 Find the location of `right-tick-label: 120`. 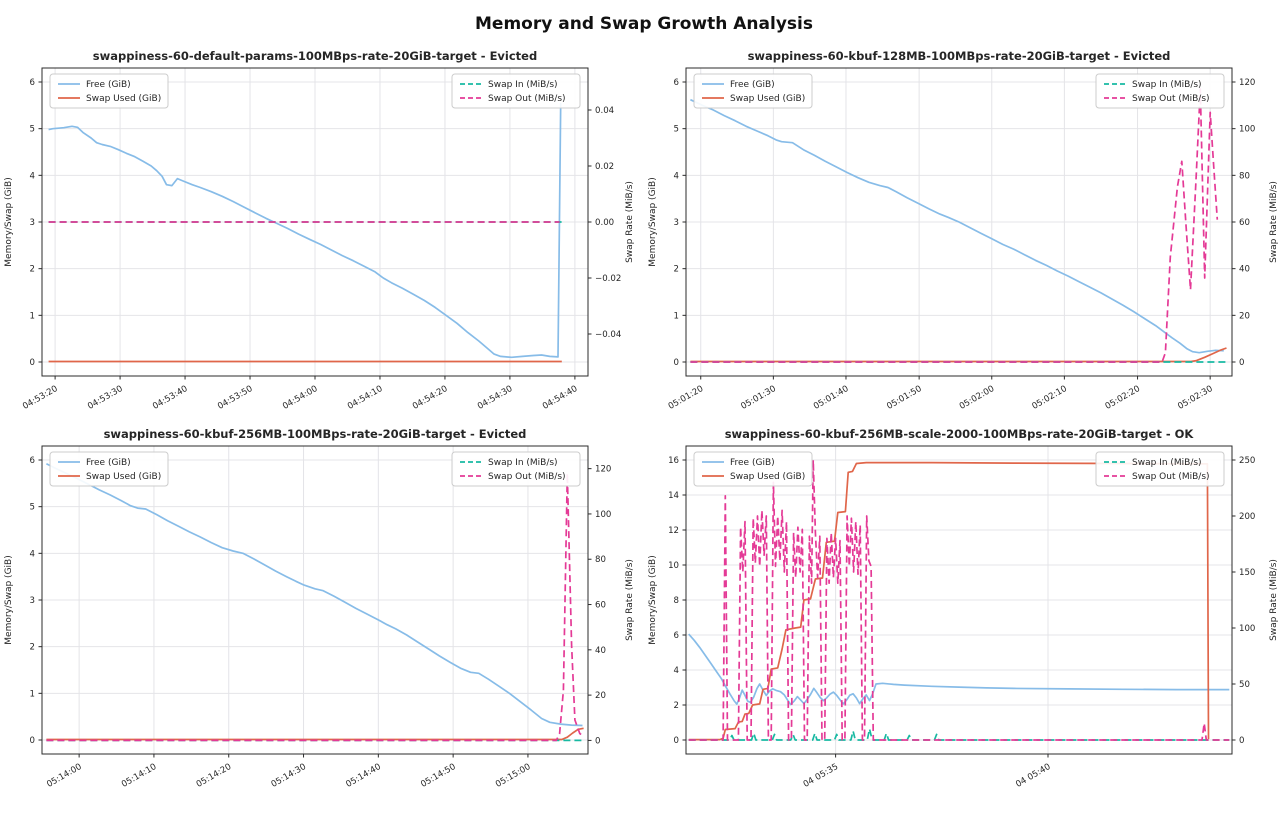

right-tick-label: 120 is located at coordinates (1247, 83).